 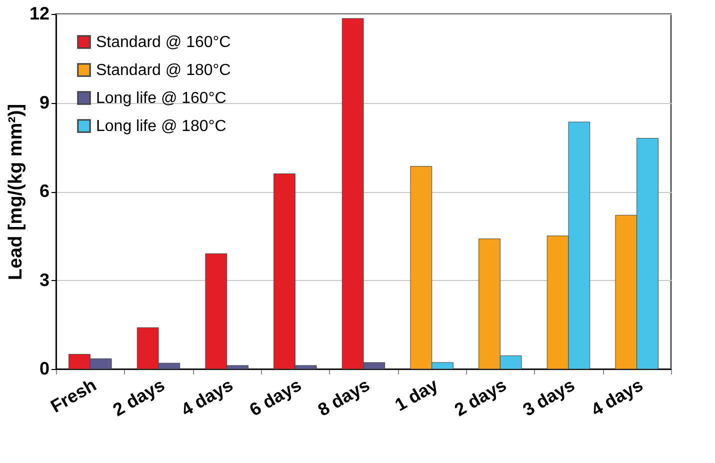 What do you see at coordinates (548, 397) in the screenshot?
I see `x-tick-label: 3 days` at bounding box center [548, 397].